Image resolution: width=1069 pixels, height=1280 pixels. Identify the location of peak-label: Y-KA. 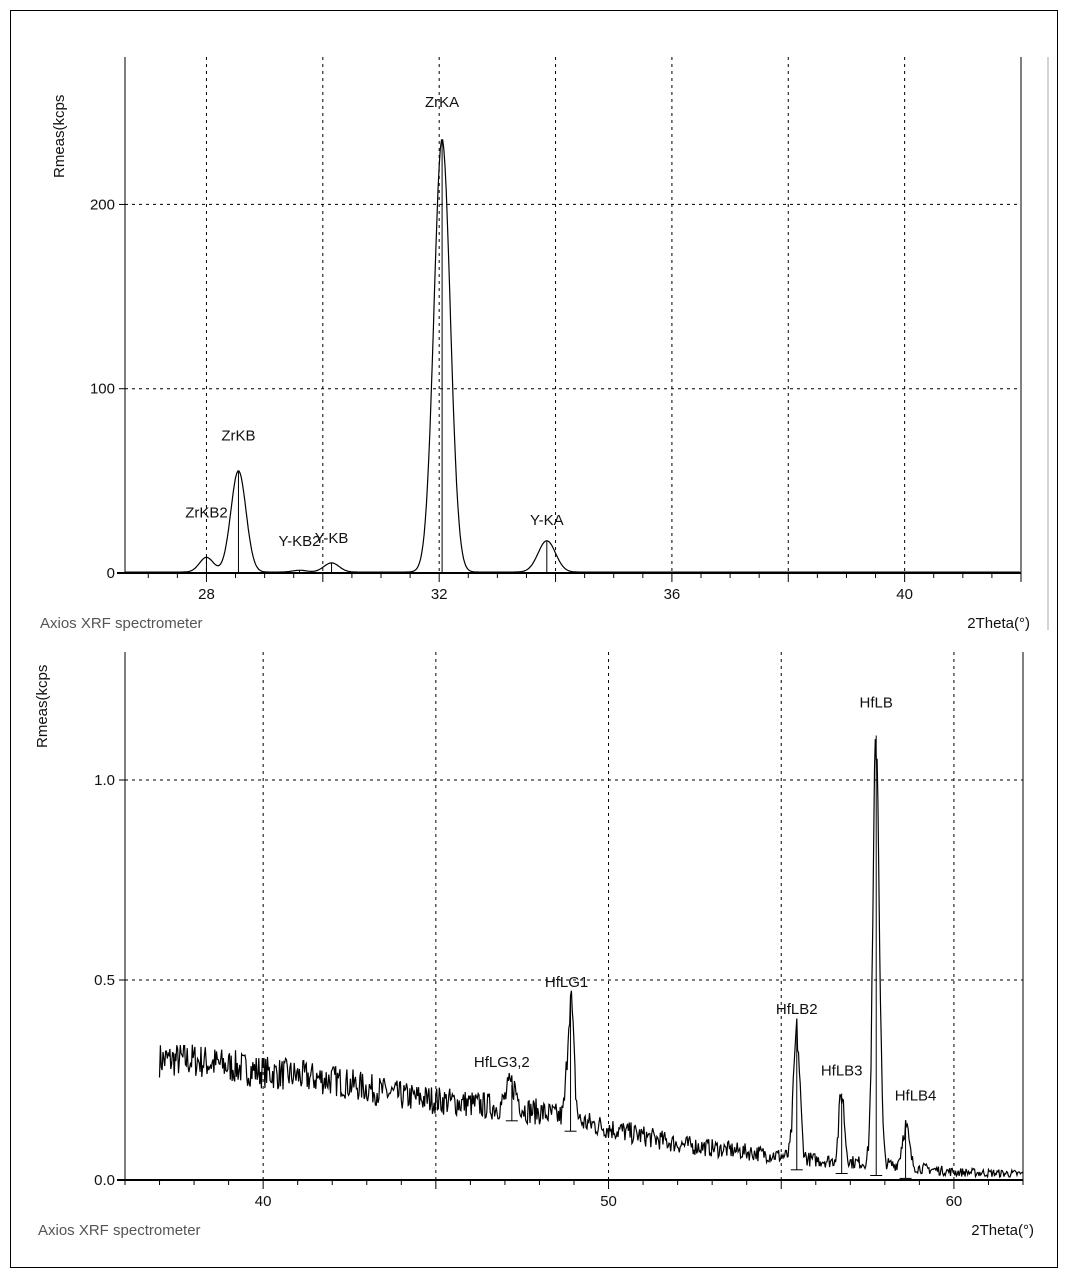
(547, 520).